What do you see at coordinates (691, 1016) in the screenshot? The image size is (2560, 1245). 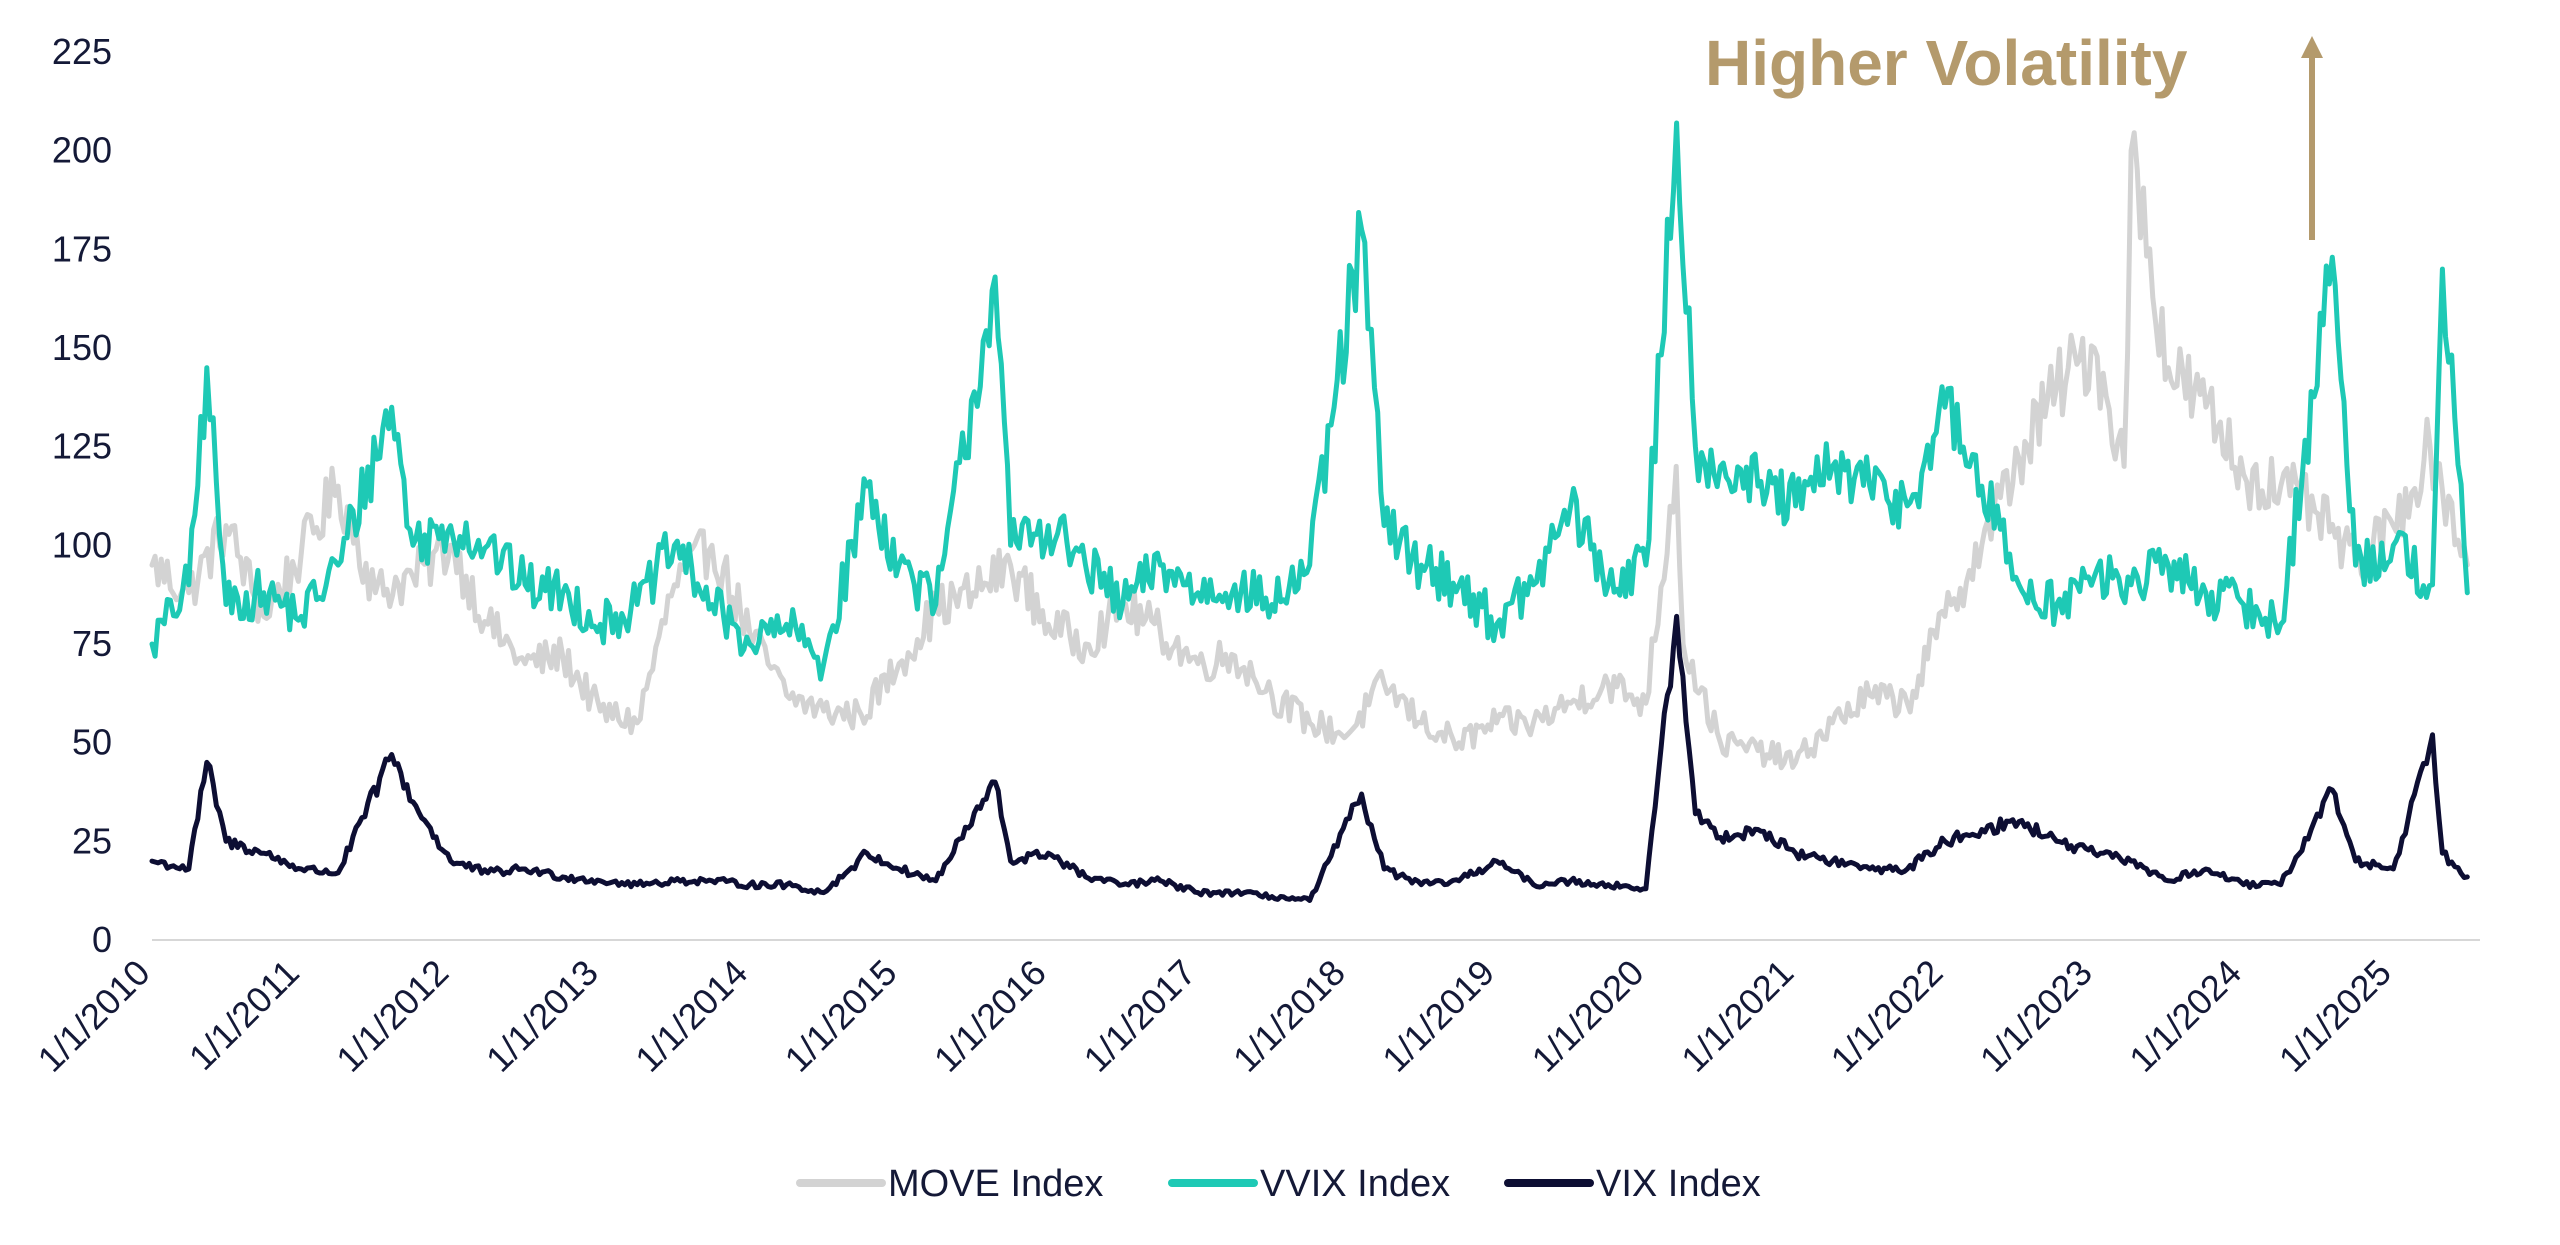 I see `x-tick-label: 1/1/2014` at bounding box center [691, 1016].